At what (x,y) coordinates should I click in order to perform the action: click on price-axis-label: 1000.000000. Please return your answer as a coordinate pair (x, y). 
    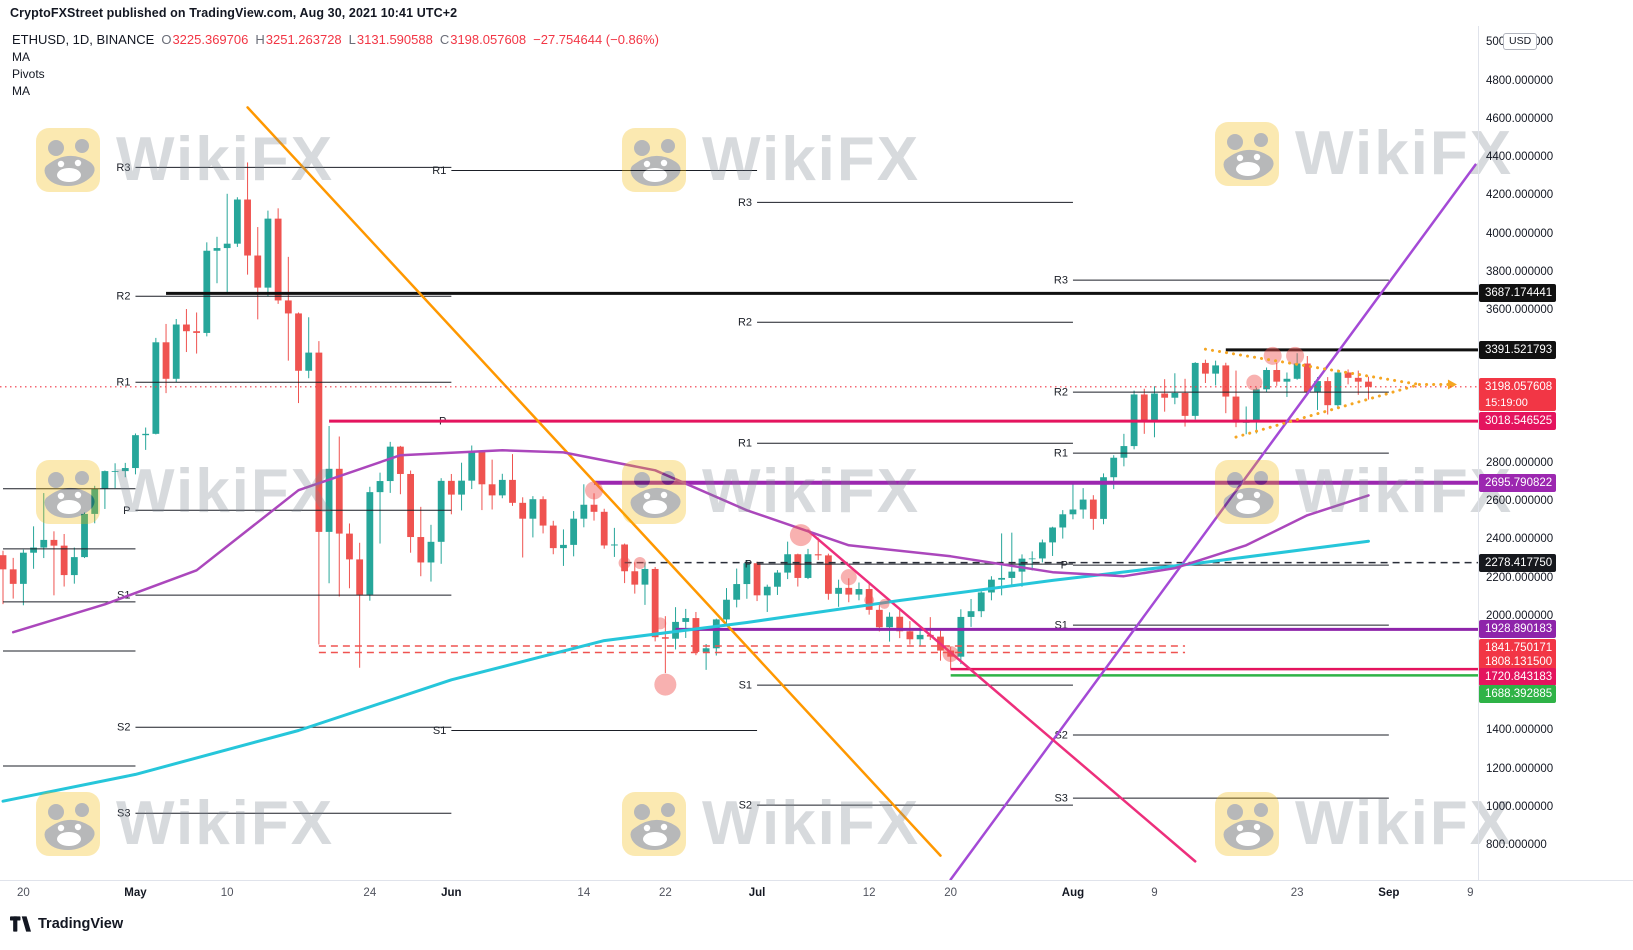
    Looking at the image, I should click on (1520, 806).